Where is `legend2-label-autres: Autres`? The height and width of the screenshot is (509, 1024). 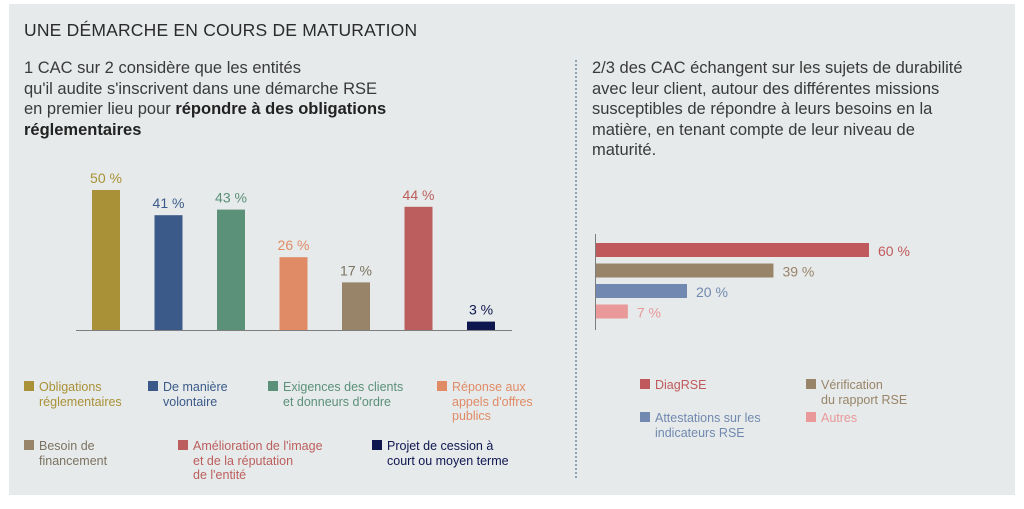
legend2-label-autres: Autres is located at coordinates (839, 418).